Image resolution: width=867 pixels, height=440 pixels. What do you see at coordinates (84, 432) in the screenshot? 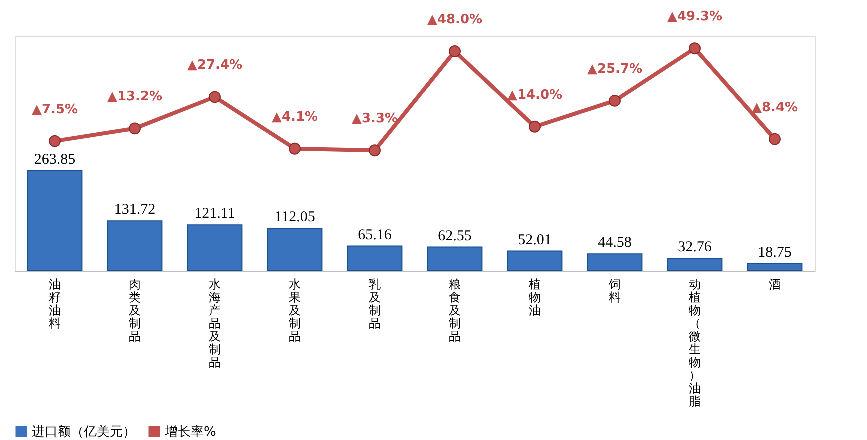
I see `legend-label: 进口额（亿美元）` at bounding box center [84, 432].